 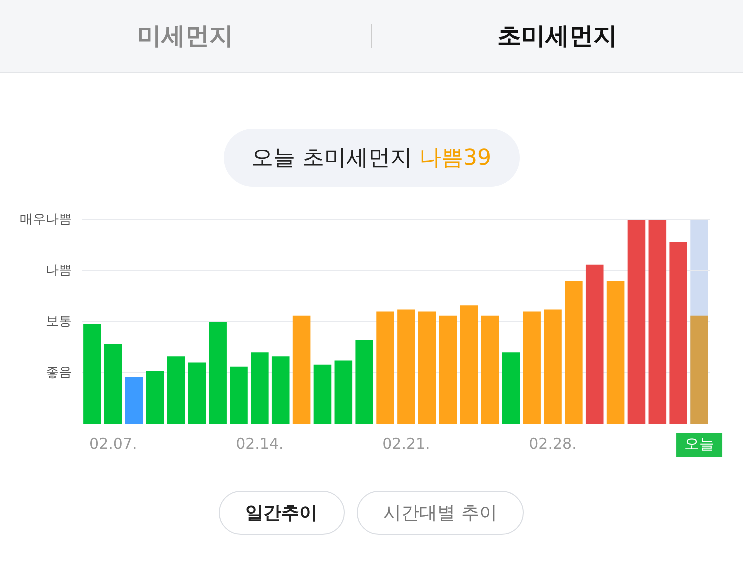 What do you see at coordinates (699, 443) in the screenshot?
I see `x-tick-label: 오늘` at bounding box center [699, 443].